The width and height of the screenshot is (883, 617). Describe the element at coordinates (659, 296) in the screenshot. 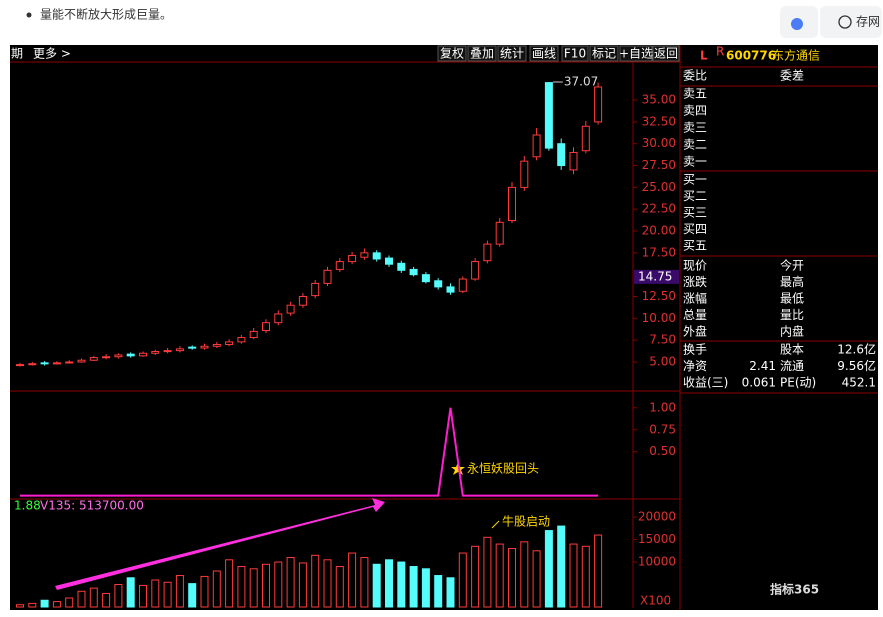

I see `y-tick-label: 12.50` at that location.